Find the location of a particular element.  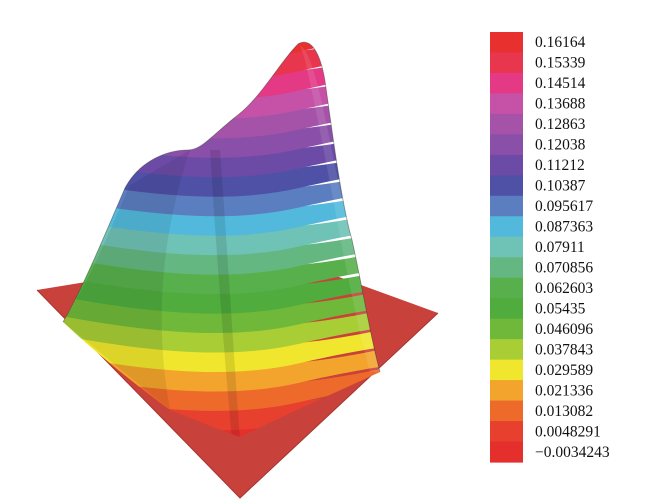

colorbar-label: 0.095617 is located at coordinates (564, 206).